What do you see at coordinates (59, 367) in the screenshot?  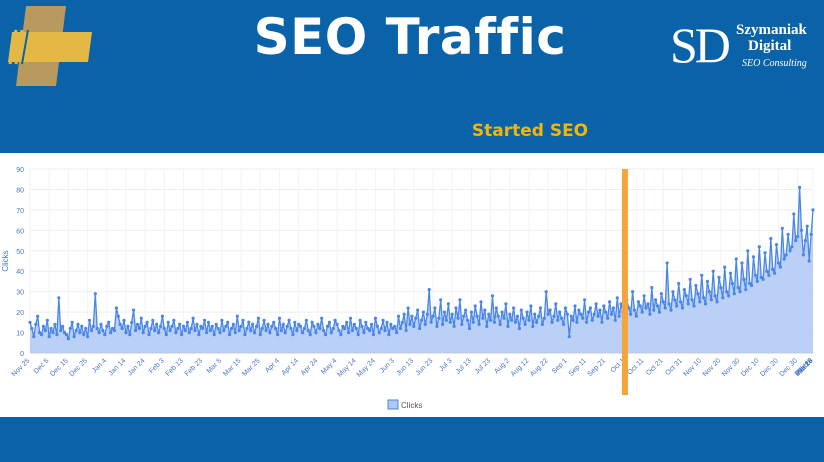 I see `x-tick-label: Dec 15` at bounding box center [59, 367].